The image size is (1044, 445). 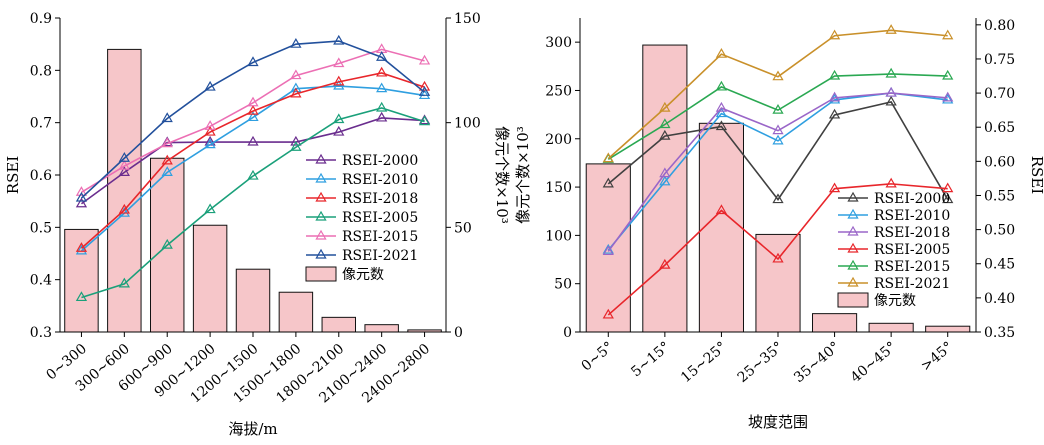 What do you see at coordinates (458, 333) in the screenshot?
I see `ytick-right-label-0-0: 0` at bounding box center [458, 333].